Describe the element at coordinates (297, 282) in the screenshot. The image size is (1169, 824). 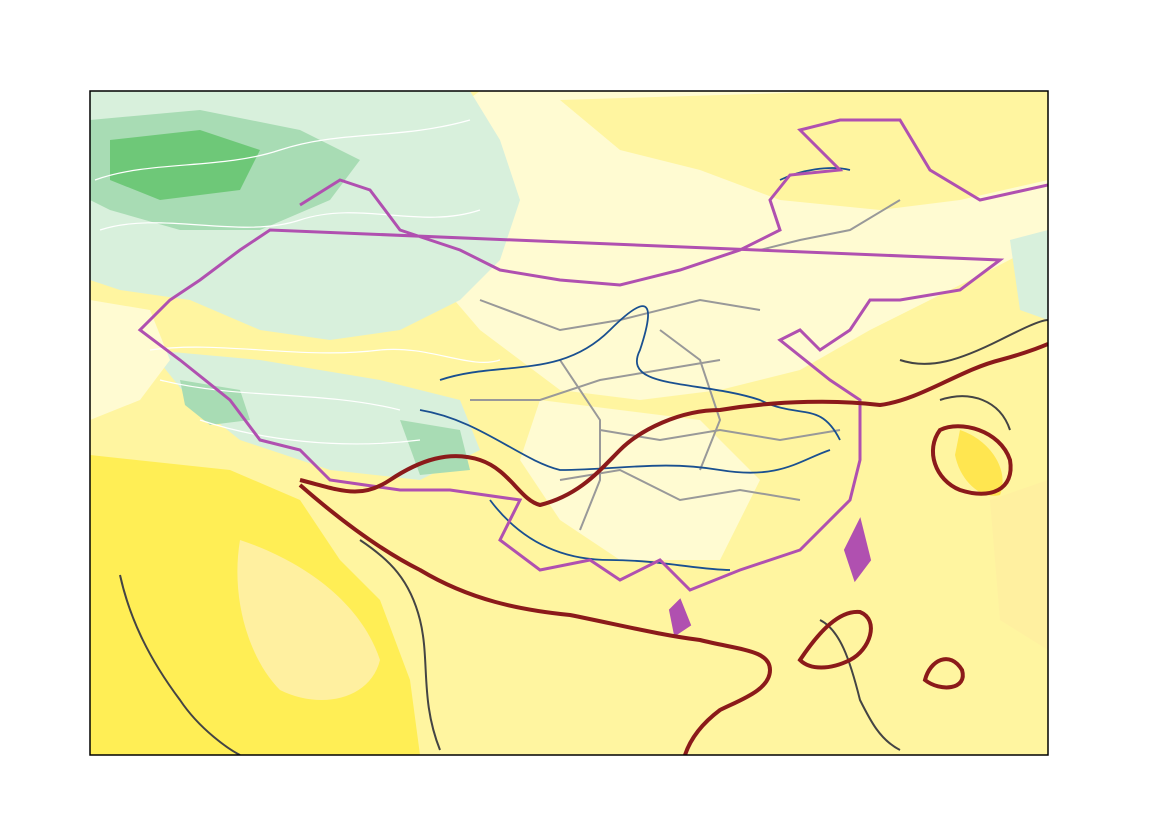
I see `temperature-contour-layer` at that location.